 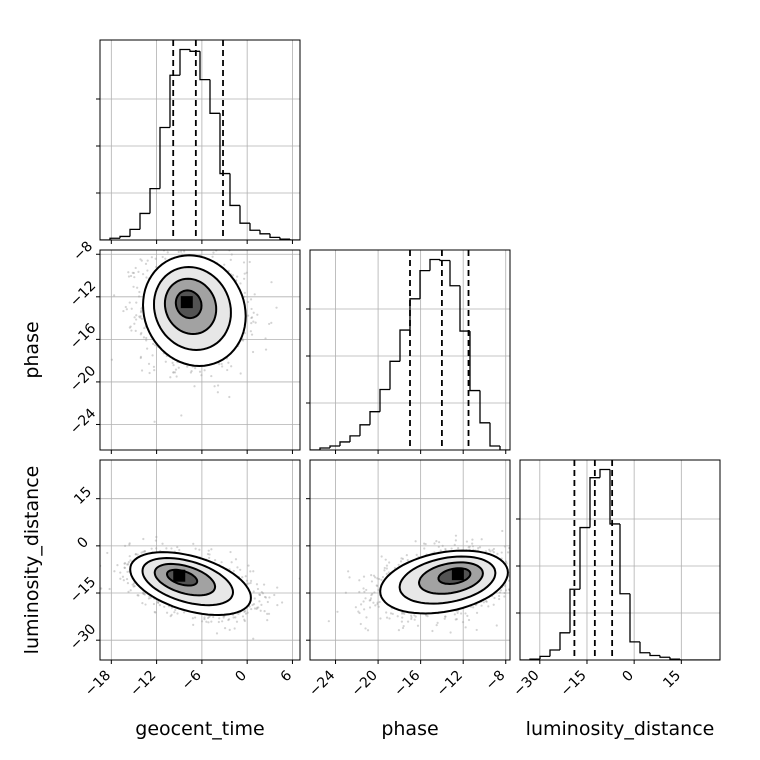 I want to click on scatter-panel-geocent_time-luminosity_distance, so click(x=200, y=560).